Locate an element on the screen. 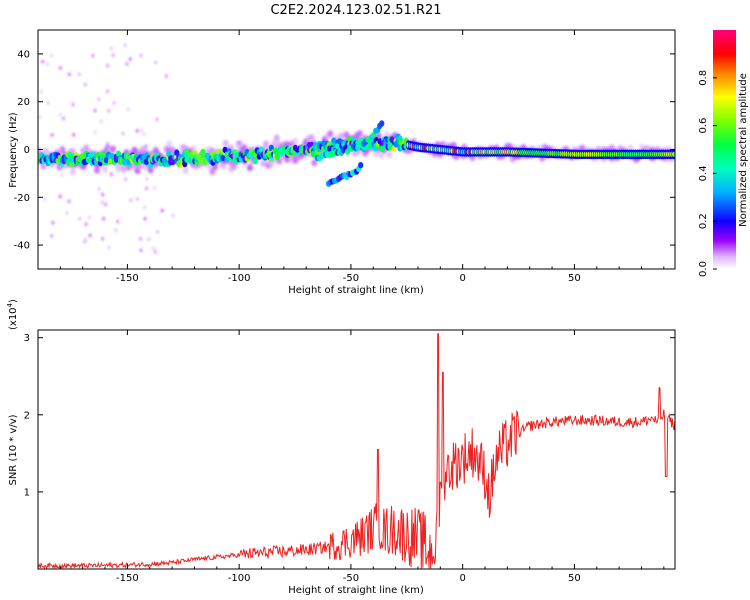 This screenshot has height=600, width=750. svg-text: (x104) is located at coordinates (12, 314).